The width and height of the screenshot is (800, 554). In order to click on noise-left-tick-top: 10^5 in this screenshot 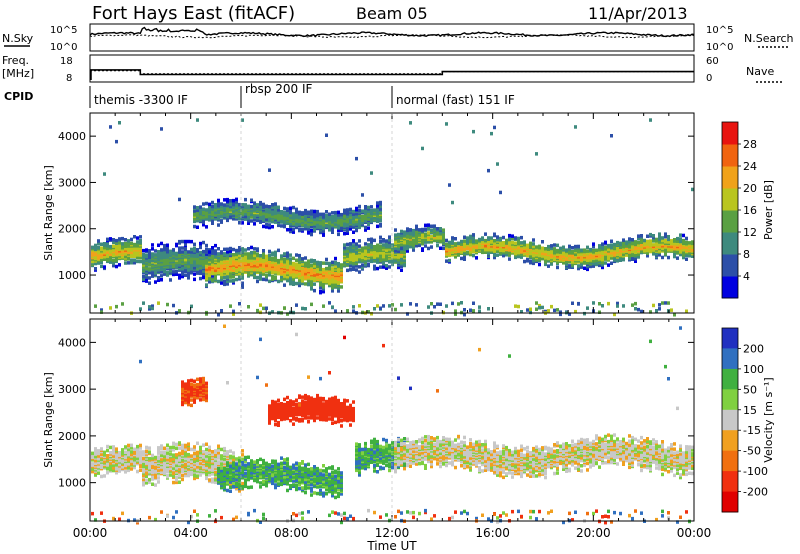, I will do `click(63, 30)`.